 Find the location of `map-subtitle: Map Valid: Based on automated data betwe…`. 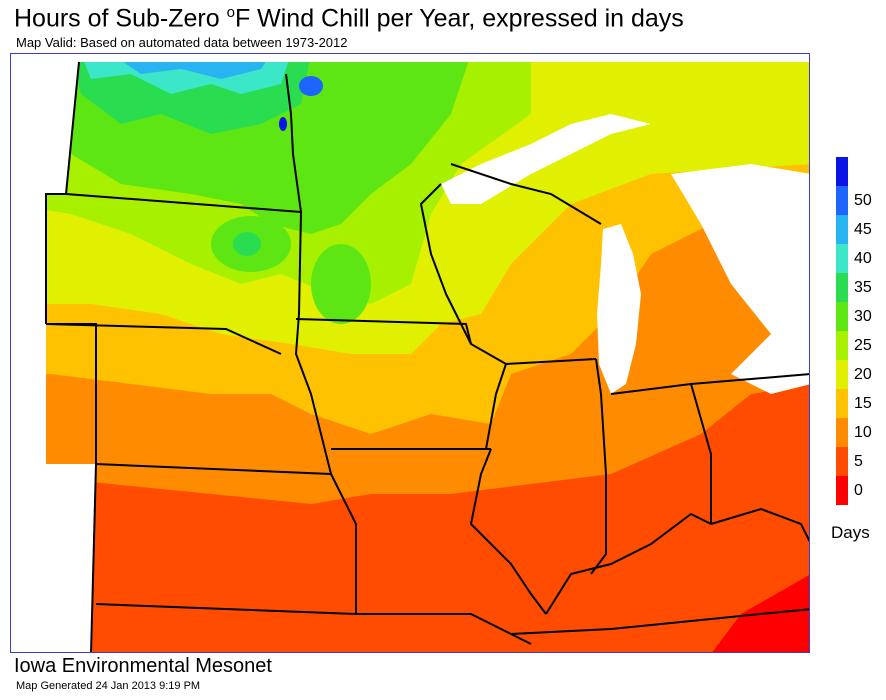

map-subtitle: Map Valid: Based on automated data betwe… is located at coordinates (182, 42).